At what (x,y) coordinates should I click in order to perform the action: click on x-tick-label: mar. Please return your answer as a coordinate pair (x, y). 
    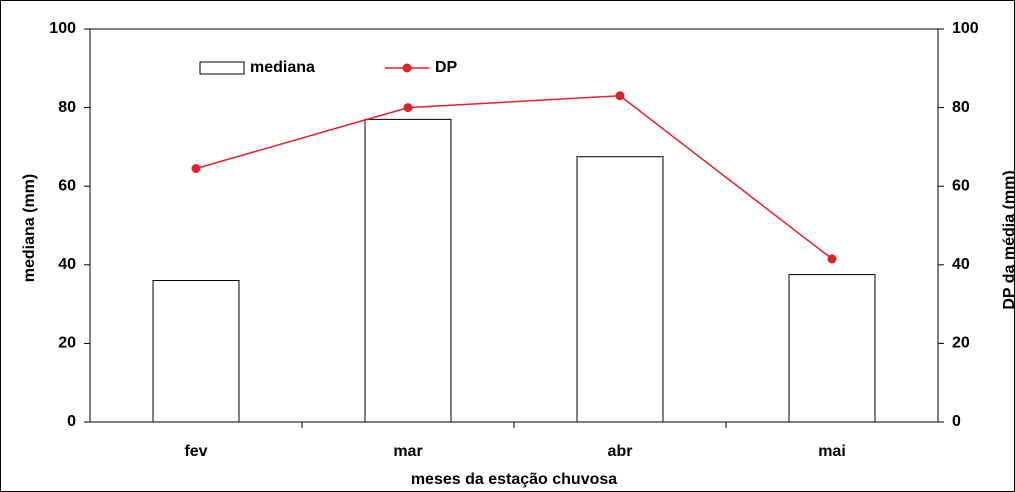
    Looking at the image, I should click on (407, 451).